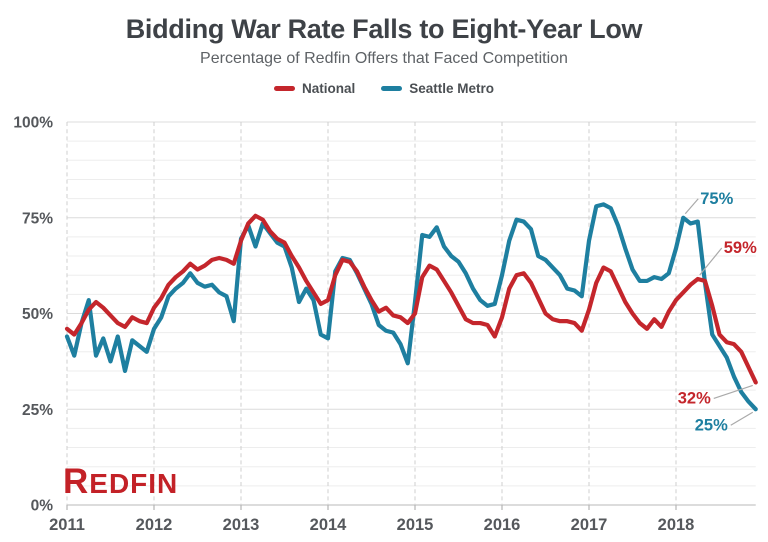 The image size is (768, 542). I want to click on x-axis-label: 2014, so click(329, 525).